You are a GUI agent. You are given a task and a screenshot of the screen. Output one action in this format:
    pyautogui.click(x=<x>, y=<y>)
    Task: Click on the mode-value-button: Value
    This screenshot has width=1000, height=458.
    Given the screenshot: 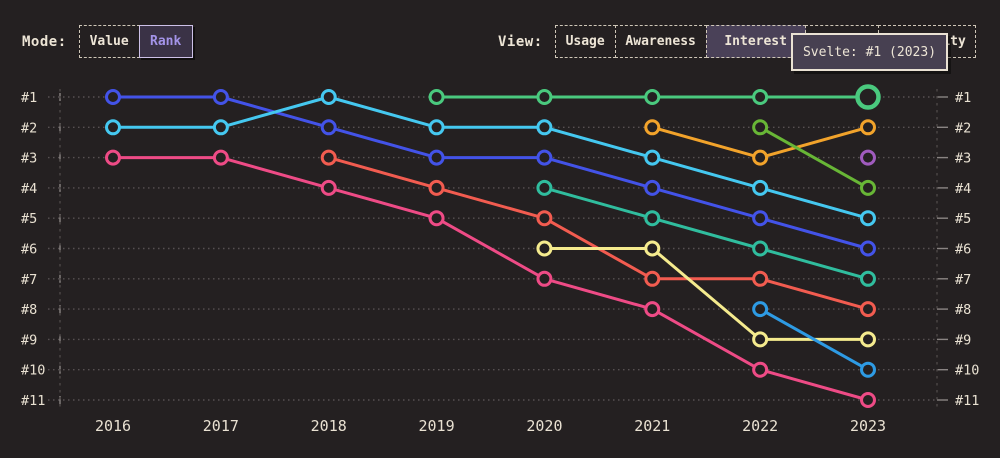 What is the action you would take?
    pyautogui.click(x=109, y=41)
    